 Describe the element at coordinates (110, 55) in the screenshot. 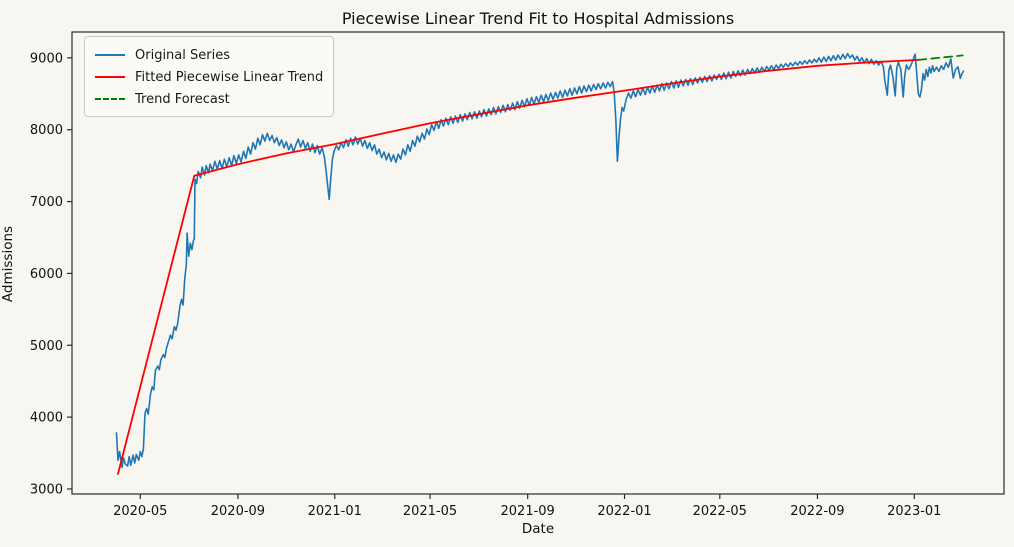

I see `original-series-line-swatch` at that location.